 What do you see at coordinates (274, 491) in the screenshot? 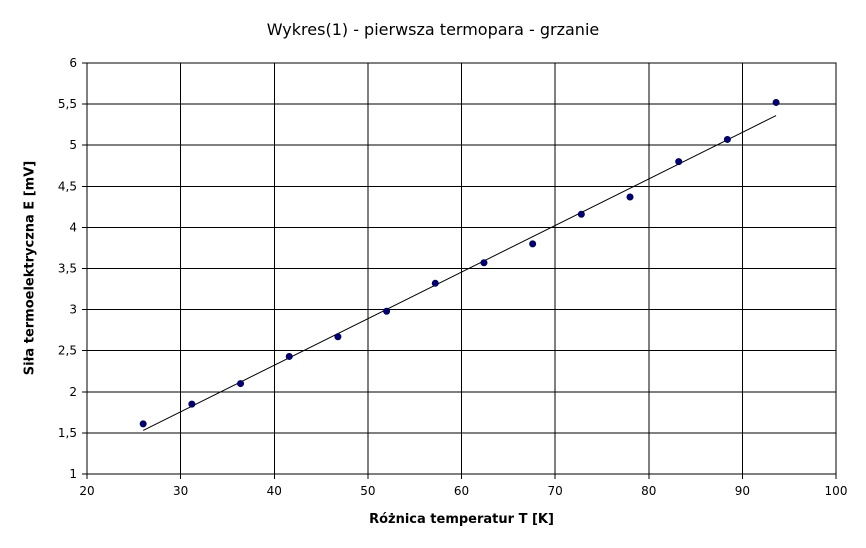
I see `x-tick-label: 40` at bounding box center [274, 491].